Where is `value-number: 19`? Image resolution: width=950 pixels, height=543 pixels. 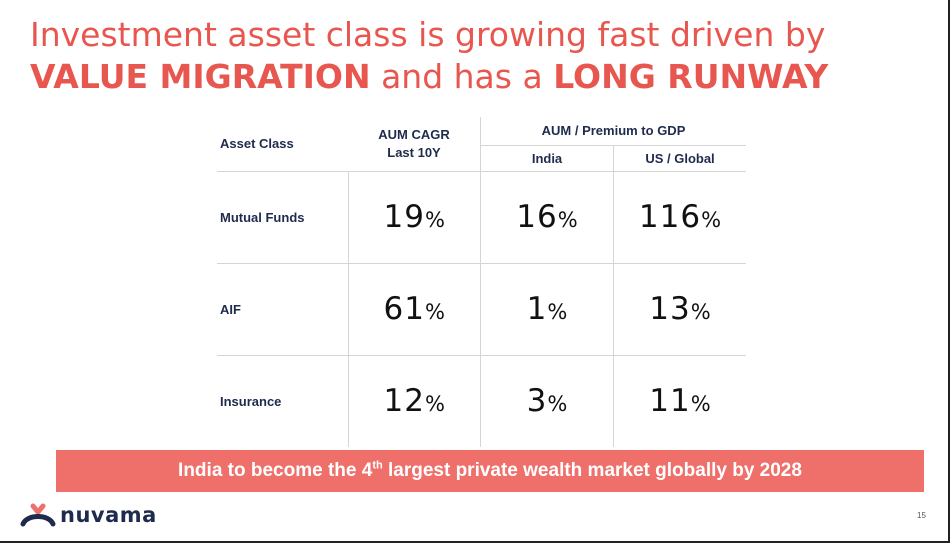 value-number: 19 is located at coordinates (404, 217).